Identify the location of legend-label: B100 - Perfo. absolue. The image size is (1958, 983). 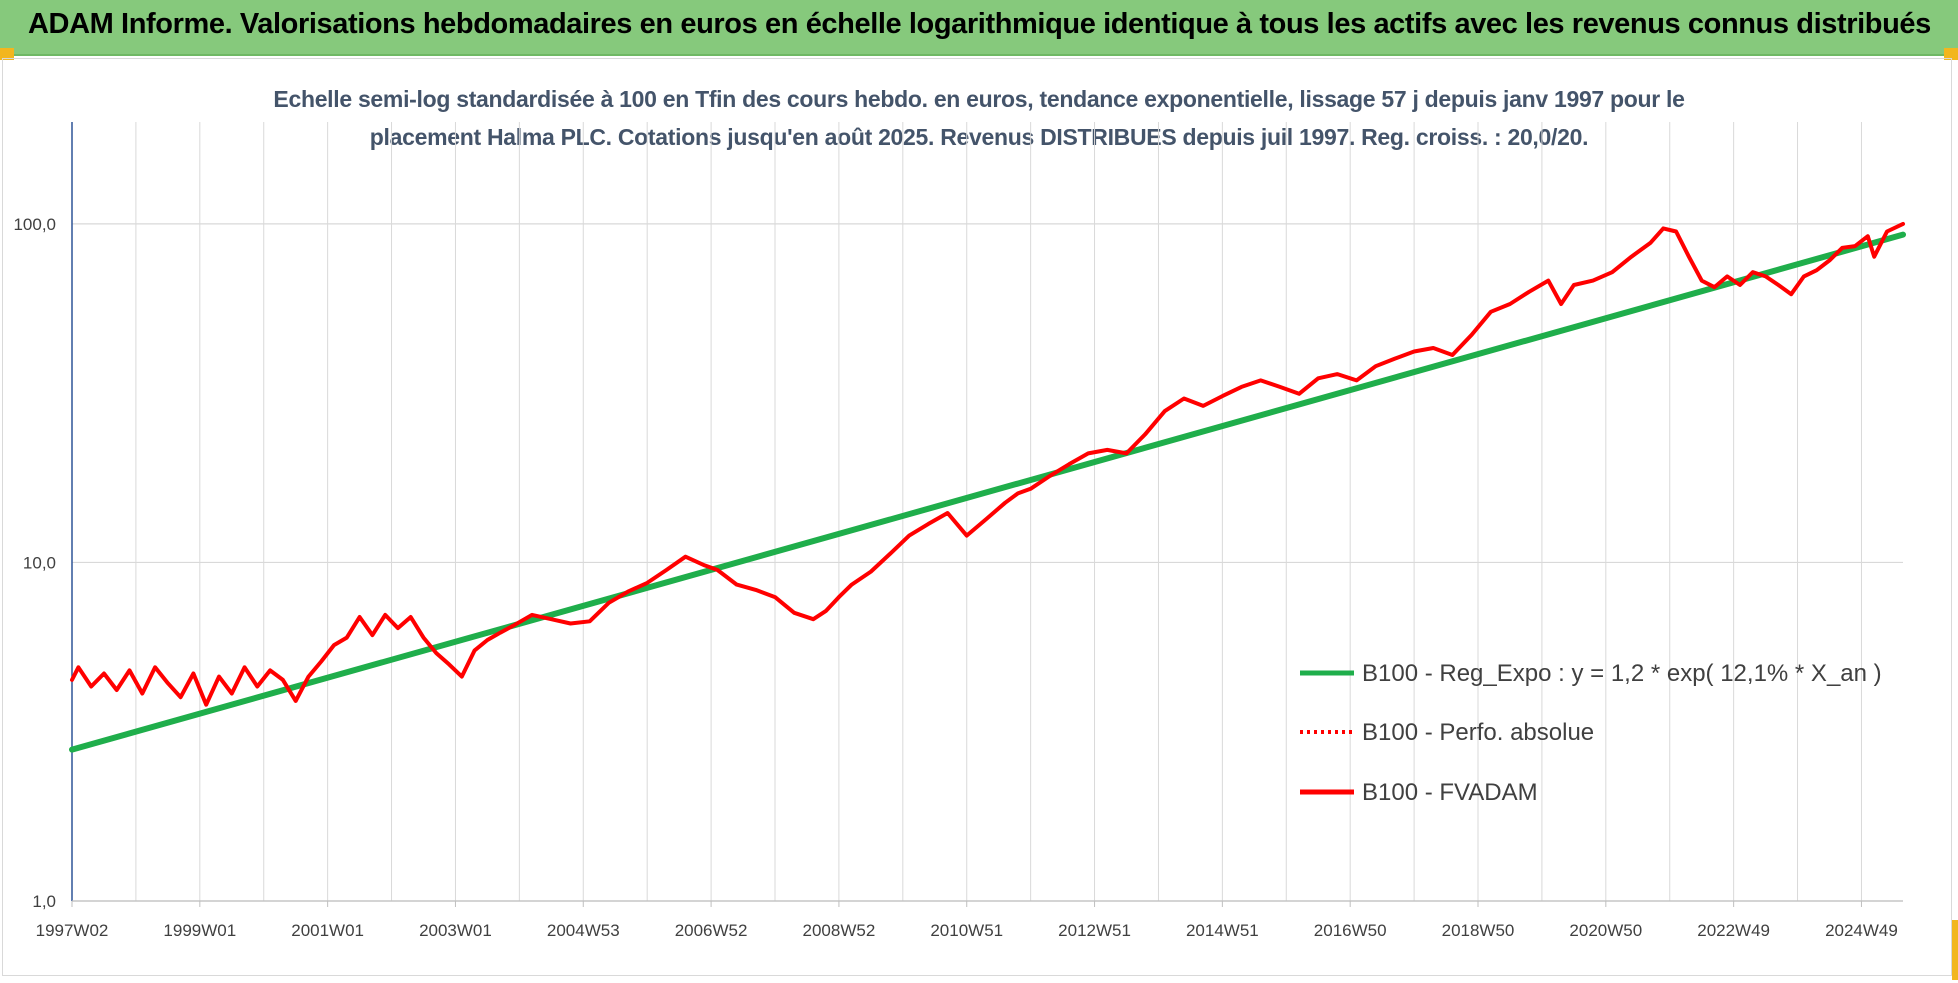
(1478, 732).